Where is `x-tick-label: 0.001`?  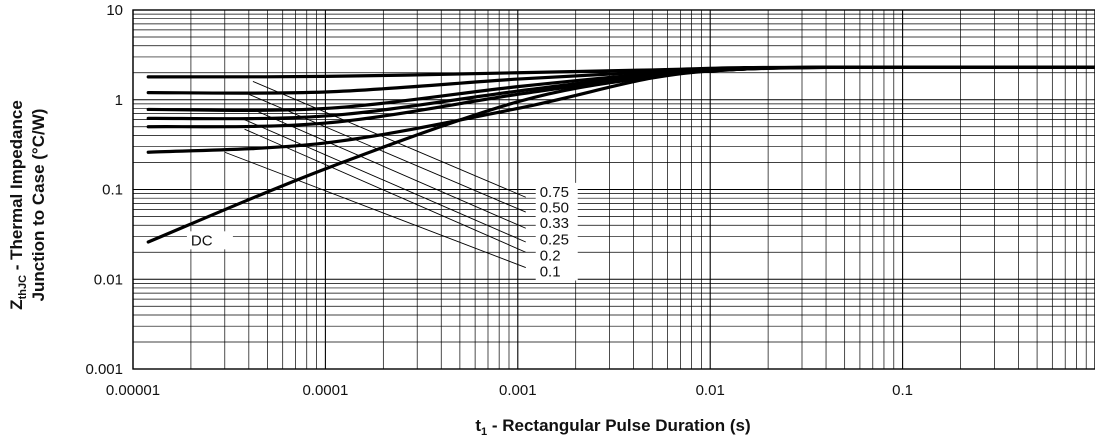 x-tick-label: 0.001 is located at coordinates (518, 390).